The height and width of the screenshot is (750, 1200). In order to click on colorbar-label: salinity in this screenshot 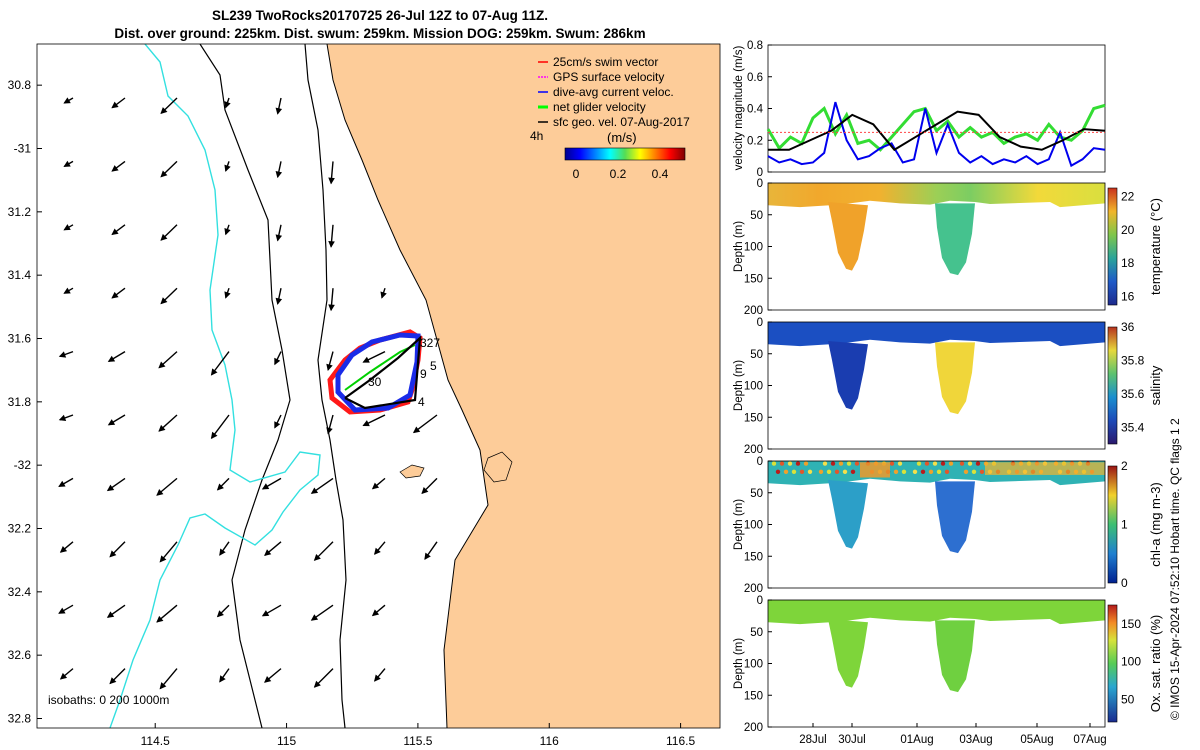, I will do `click(1155, 385)`.